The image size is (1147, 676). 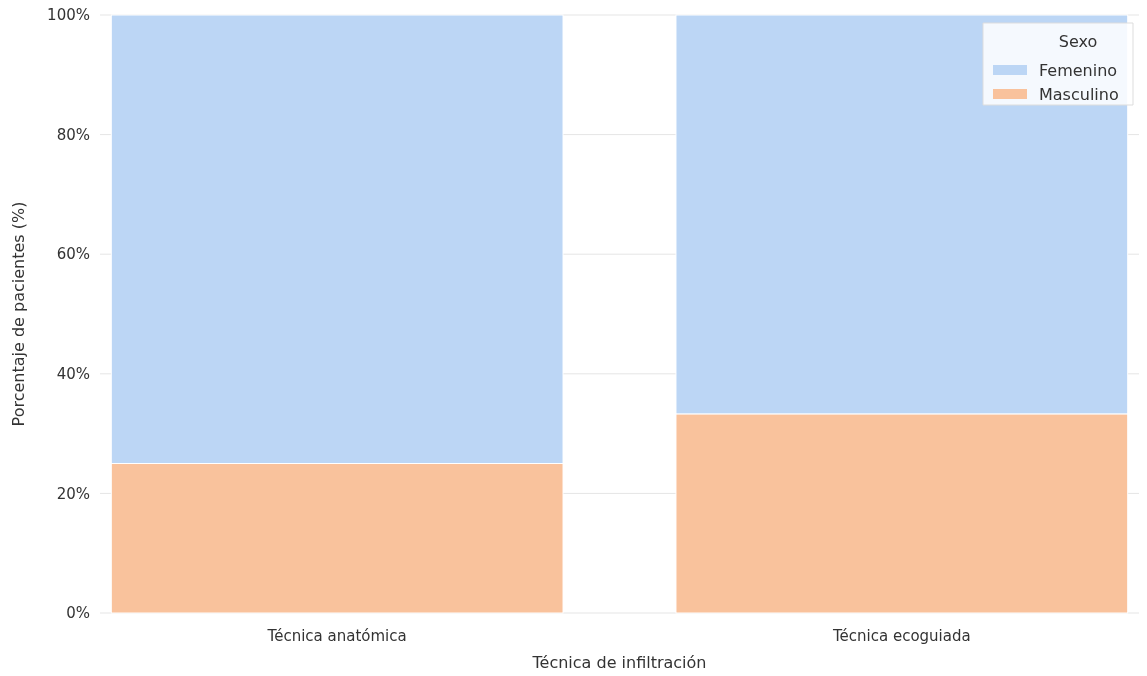 What do you see at coordinates (78, 613) in the screenshot?
I see `y-tick-label: 0%` at bounding box center [78, 613].